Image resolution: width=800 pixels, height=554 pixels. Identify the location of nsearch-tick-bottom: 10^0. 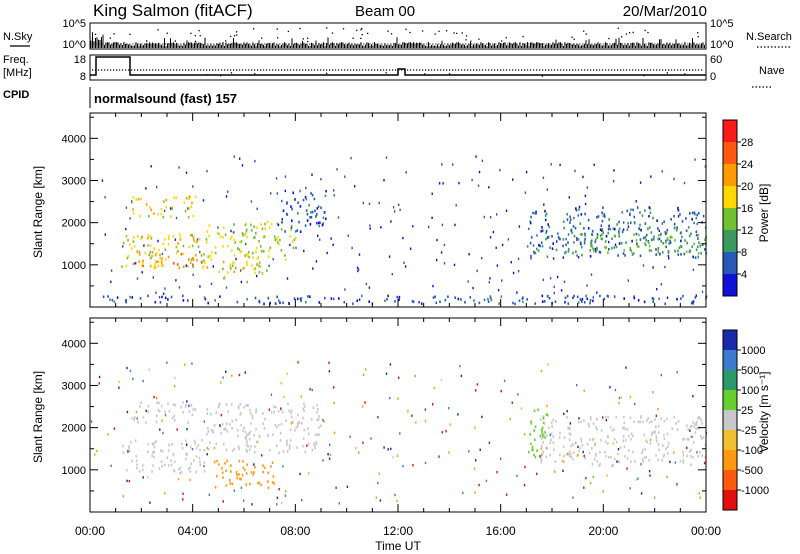
(722, 45).